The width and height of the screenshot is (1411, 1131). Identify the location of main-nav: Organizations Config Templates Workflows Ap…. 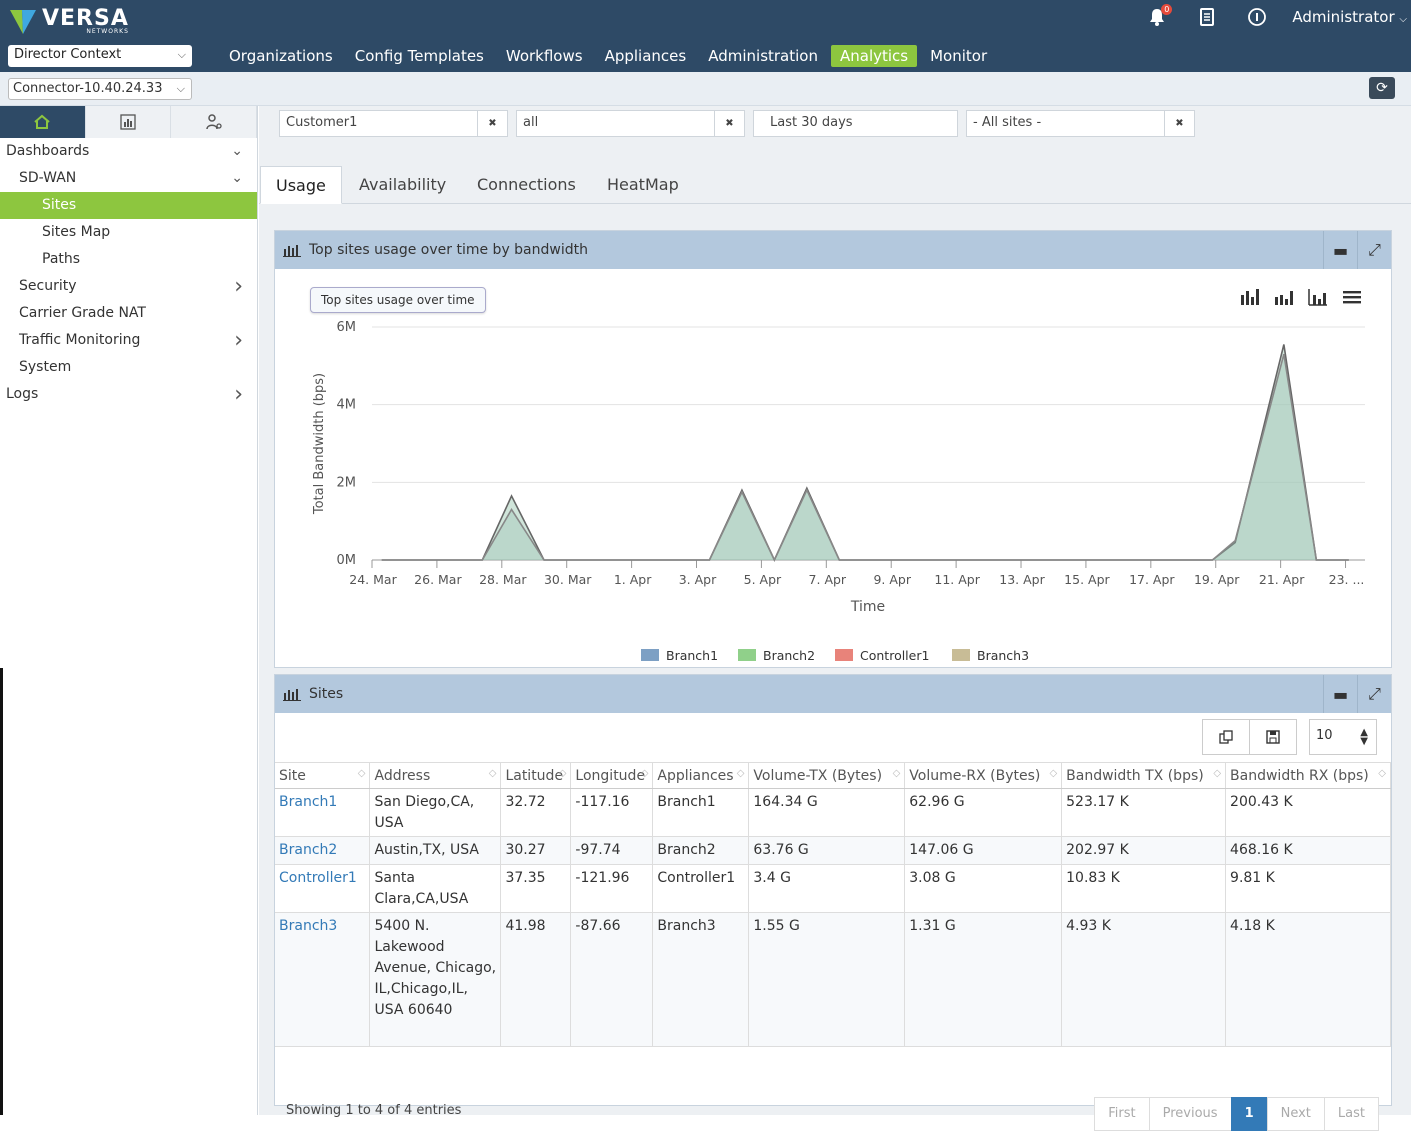
(610, 56).